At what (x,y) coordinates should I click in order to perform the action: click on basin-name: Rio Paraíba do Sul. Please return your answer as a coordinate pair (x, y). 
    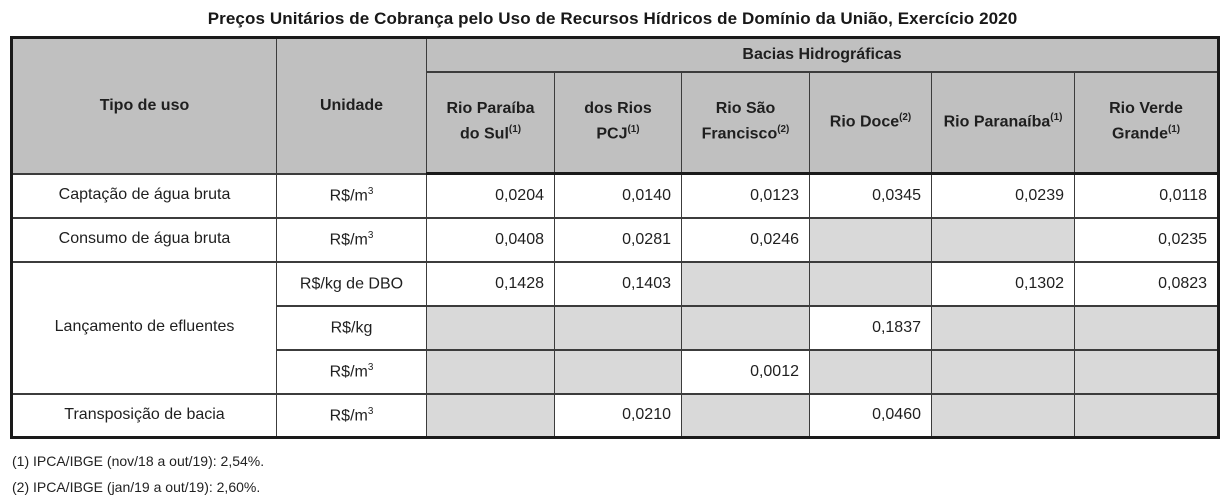
    Looking at the image, I should click on (490, 121).